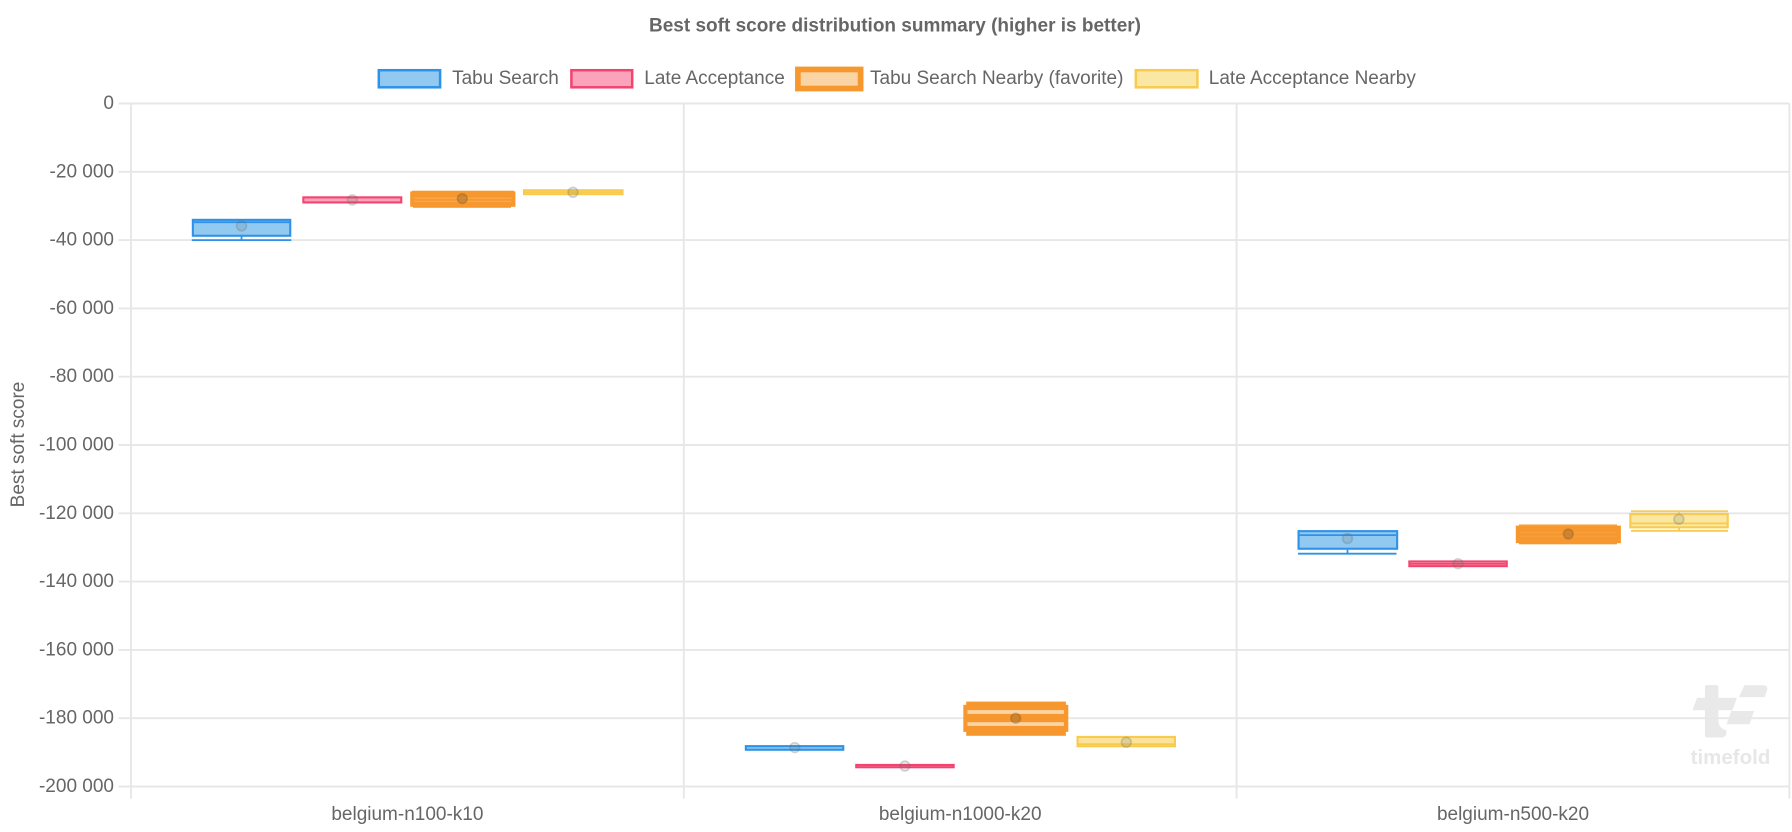 Image resolution: width=1792 pixels, height=832 pixels. Describe the element at coordinates (82, 171) in the screenshot. I see `svg-text: -20 000` at that location.